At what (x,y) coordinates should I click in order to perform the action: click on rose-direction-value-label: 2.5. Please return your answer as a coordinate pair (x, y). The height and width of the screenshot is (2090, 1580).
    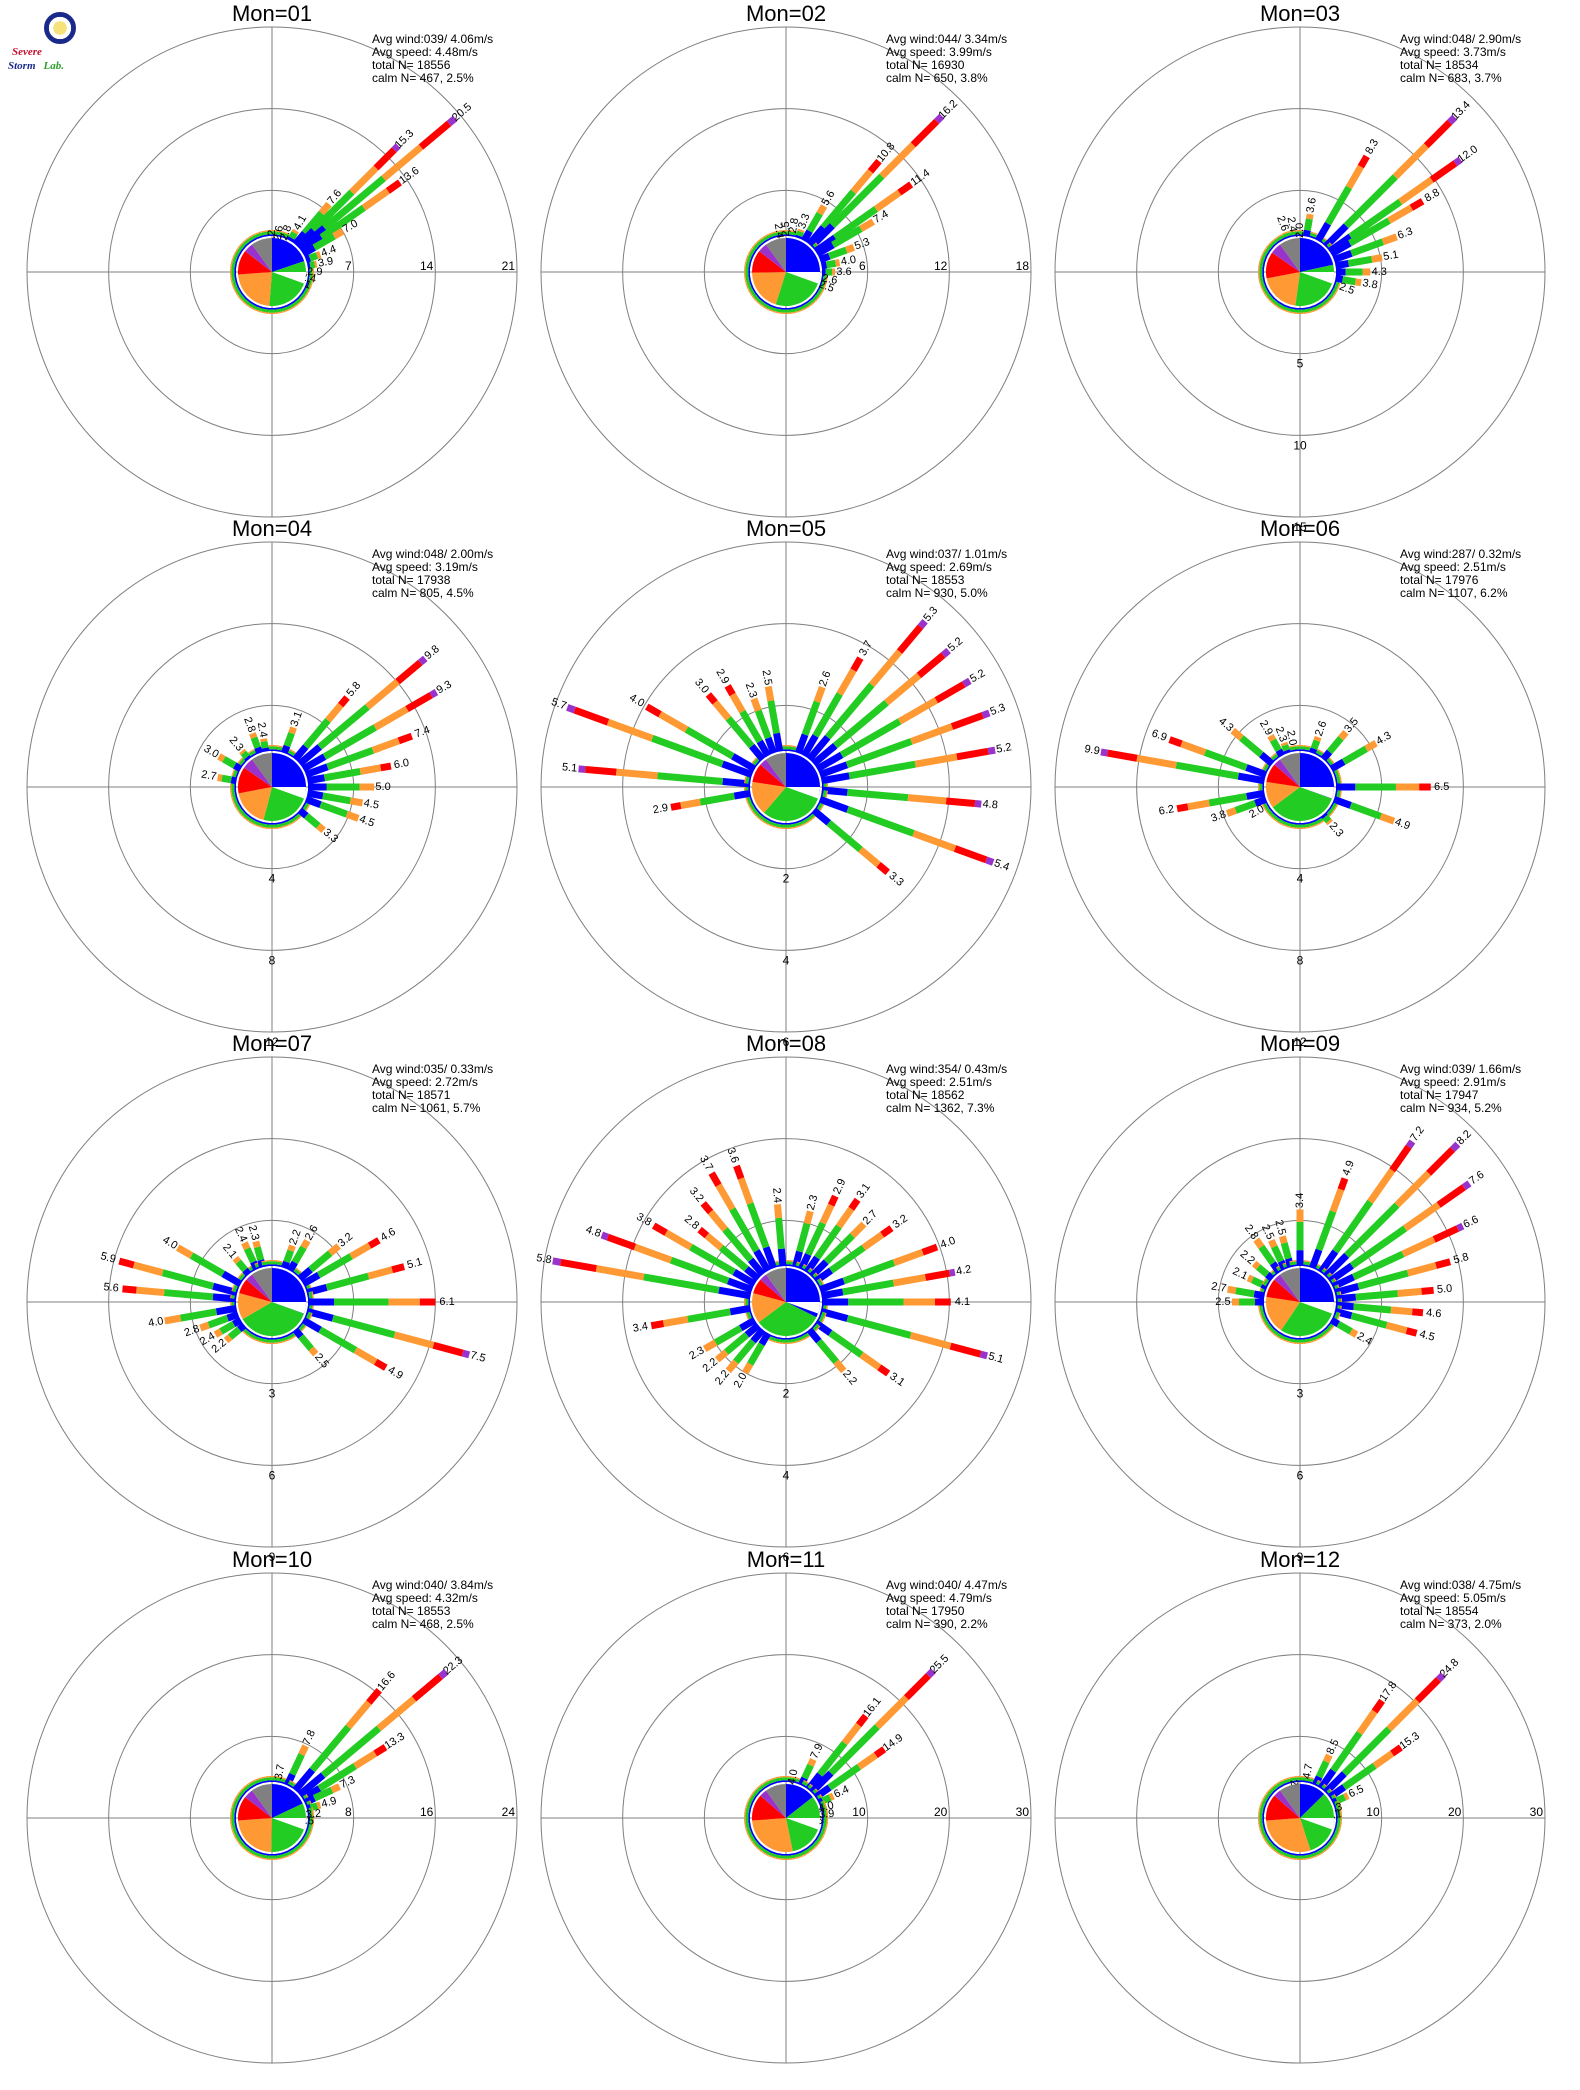
    Looking at the image, I should click on (767, 677).